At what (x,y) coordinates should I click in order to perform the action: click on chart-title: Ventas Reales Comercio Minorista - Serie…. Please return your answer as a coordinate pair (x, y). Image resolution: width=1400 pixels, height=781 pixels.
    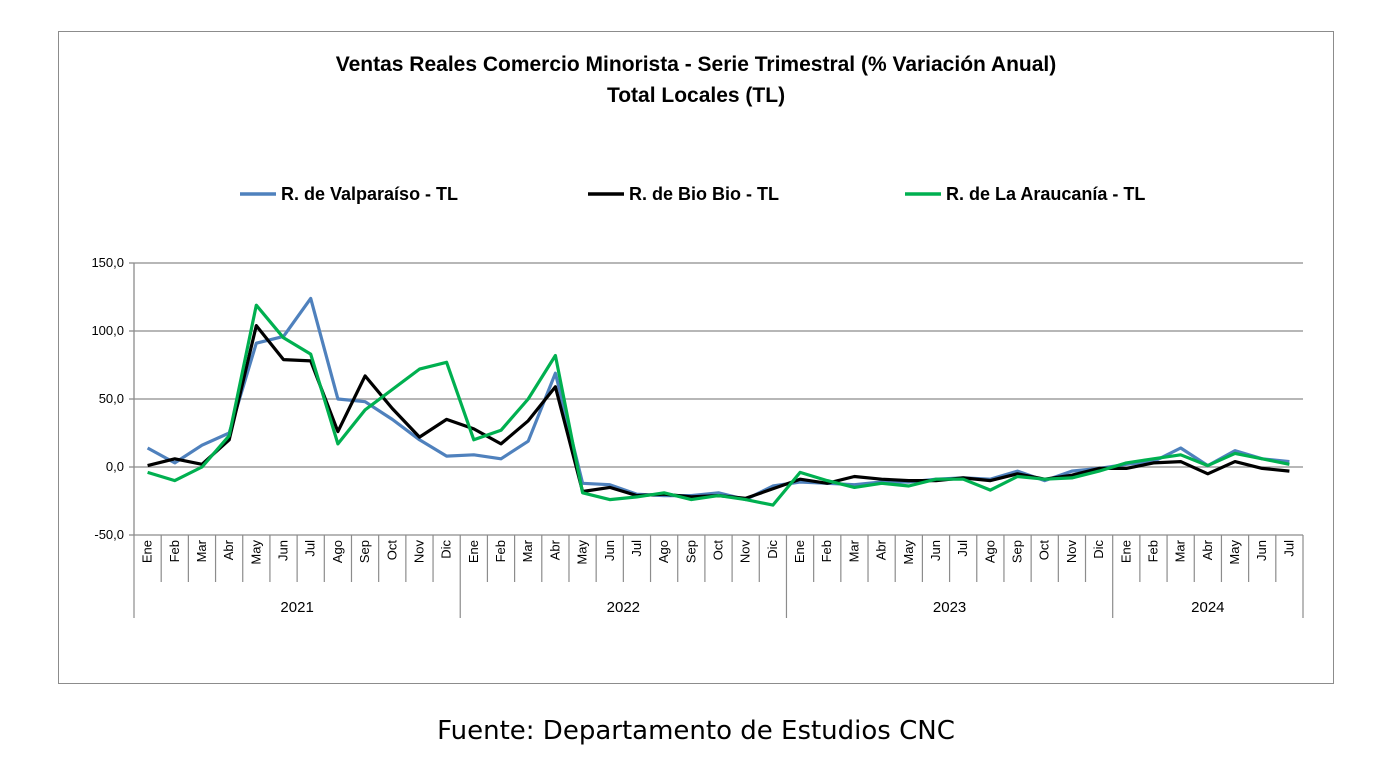
    Looking at the image, I should click on (696, 64).